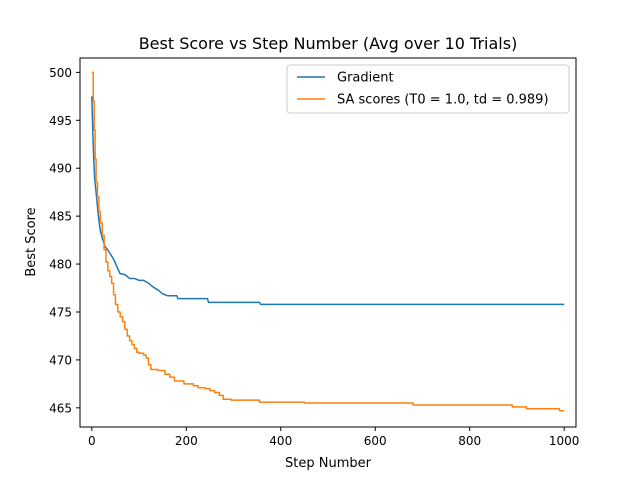  What do you see at coordinates (60, 360) in the screenshot?
I see `y-tick-label: 470` at bounding box center [60, 360].